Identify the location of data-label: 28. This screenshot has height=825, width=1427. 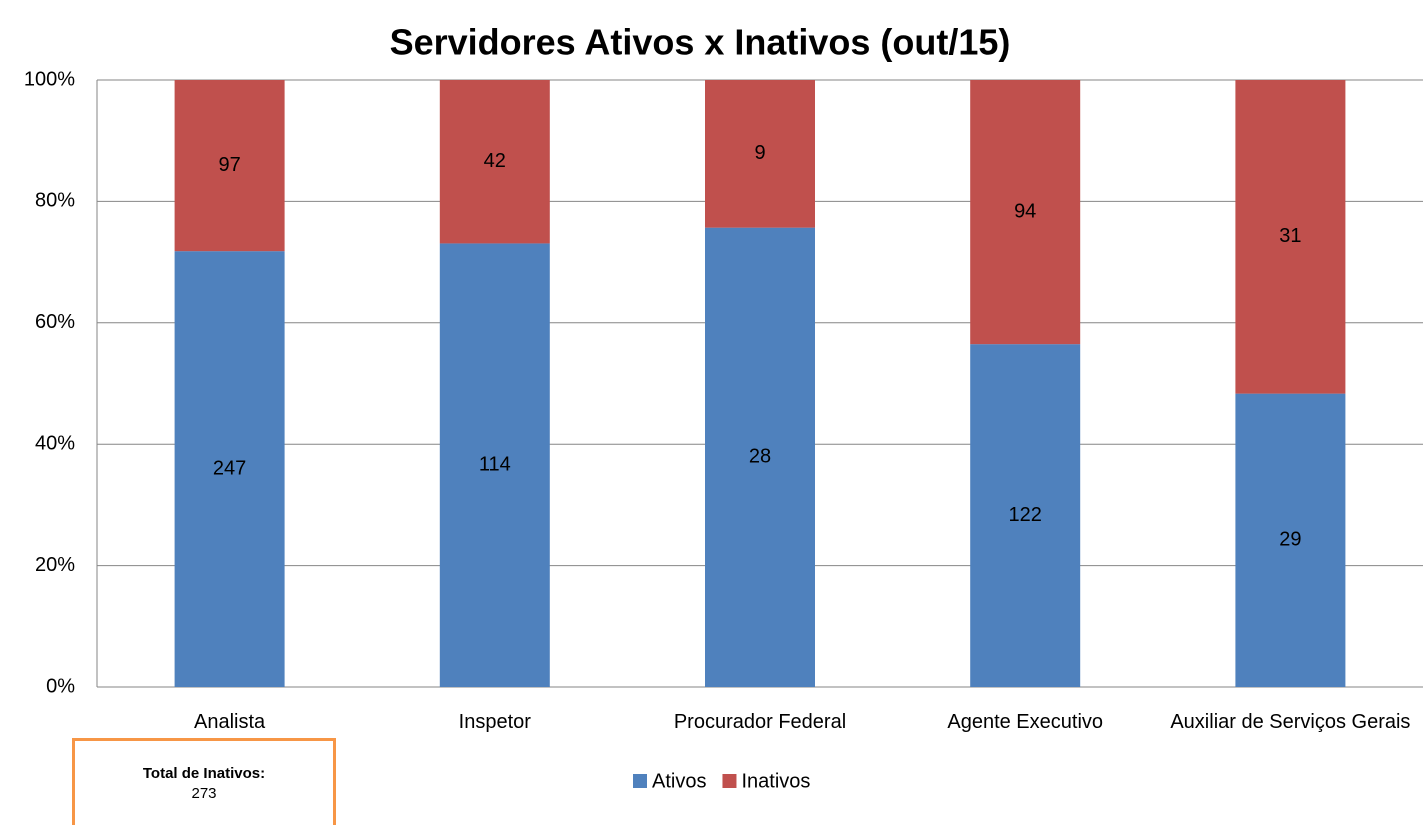
(760, 457).